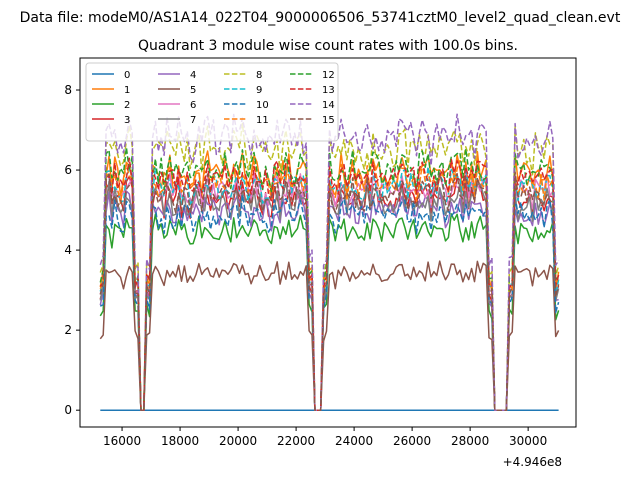 Image resolution: width=640 pixels, height=480 pixels. Describe the element at coordinates (193, 90) in the screenshot. I see `legend-label-5: 5` at that location.